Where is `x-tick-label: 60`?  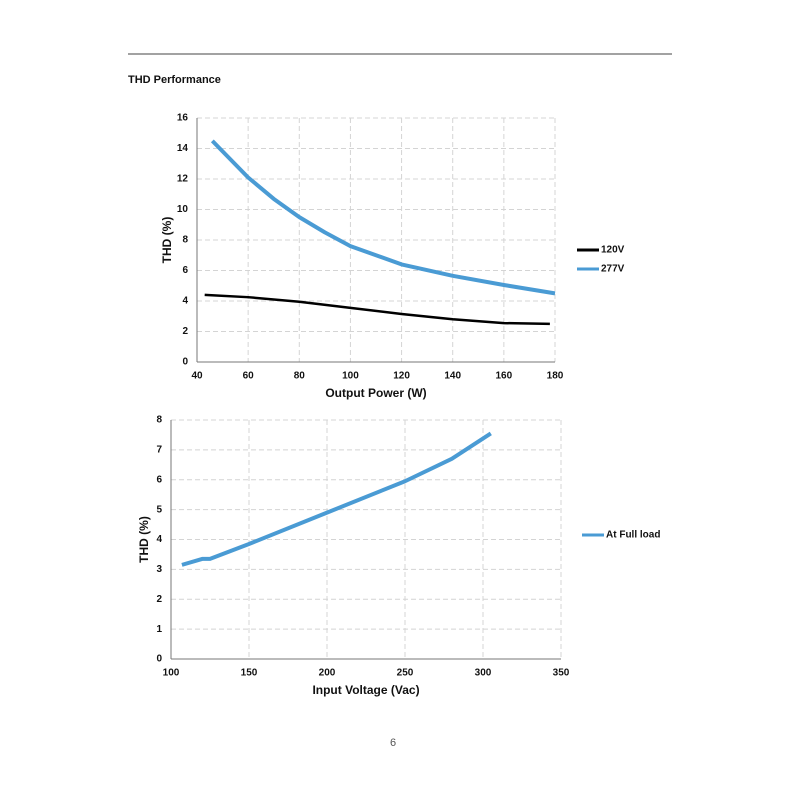 x-tick-label: 60 is located at coordinates (249, 376).